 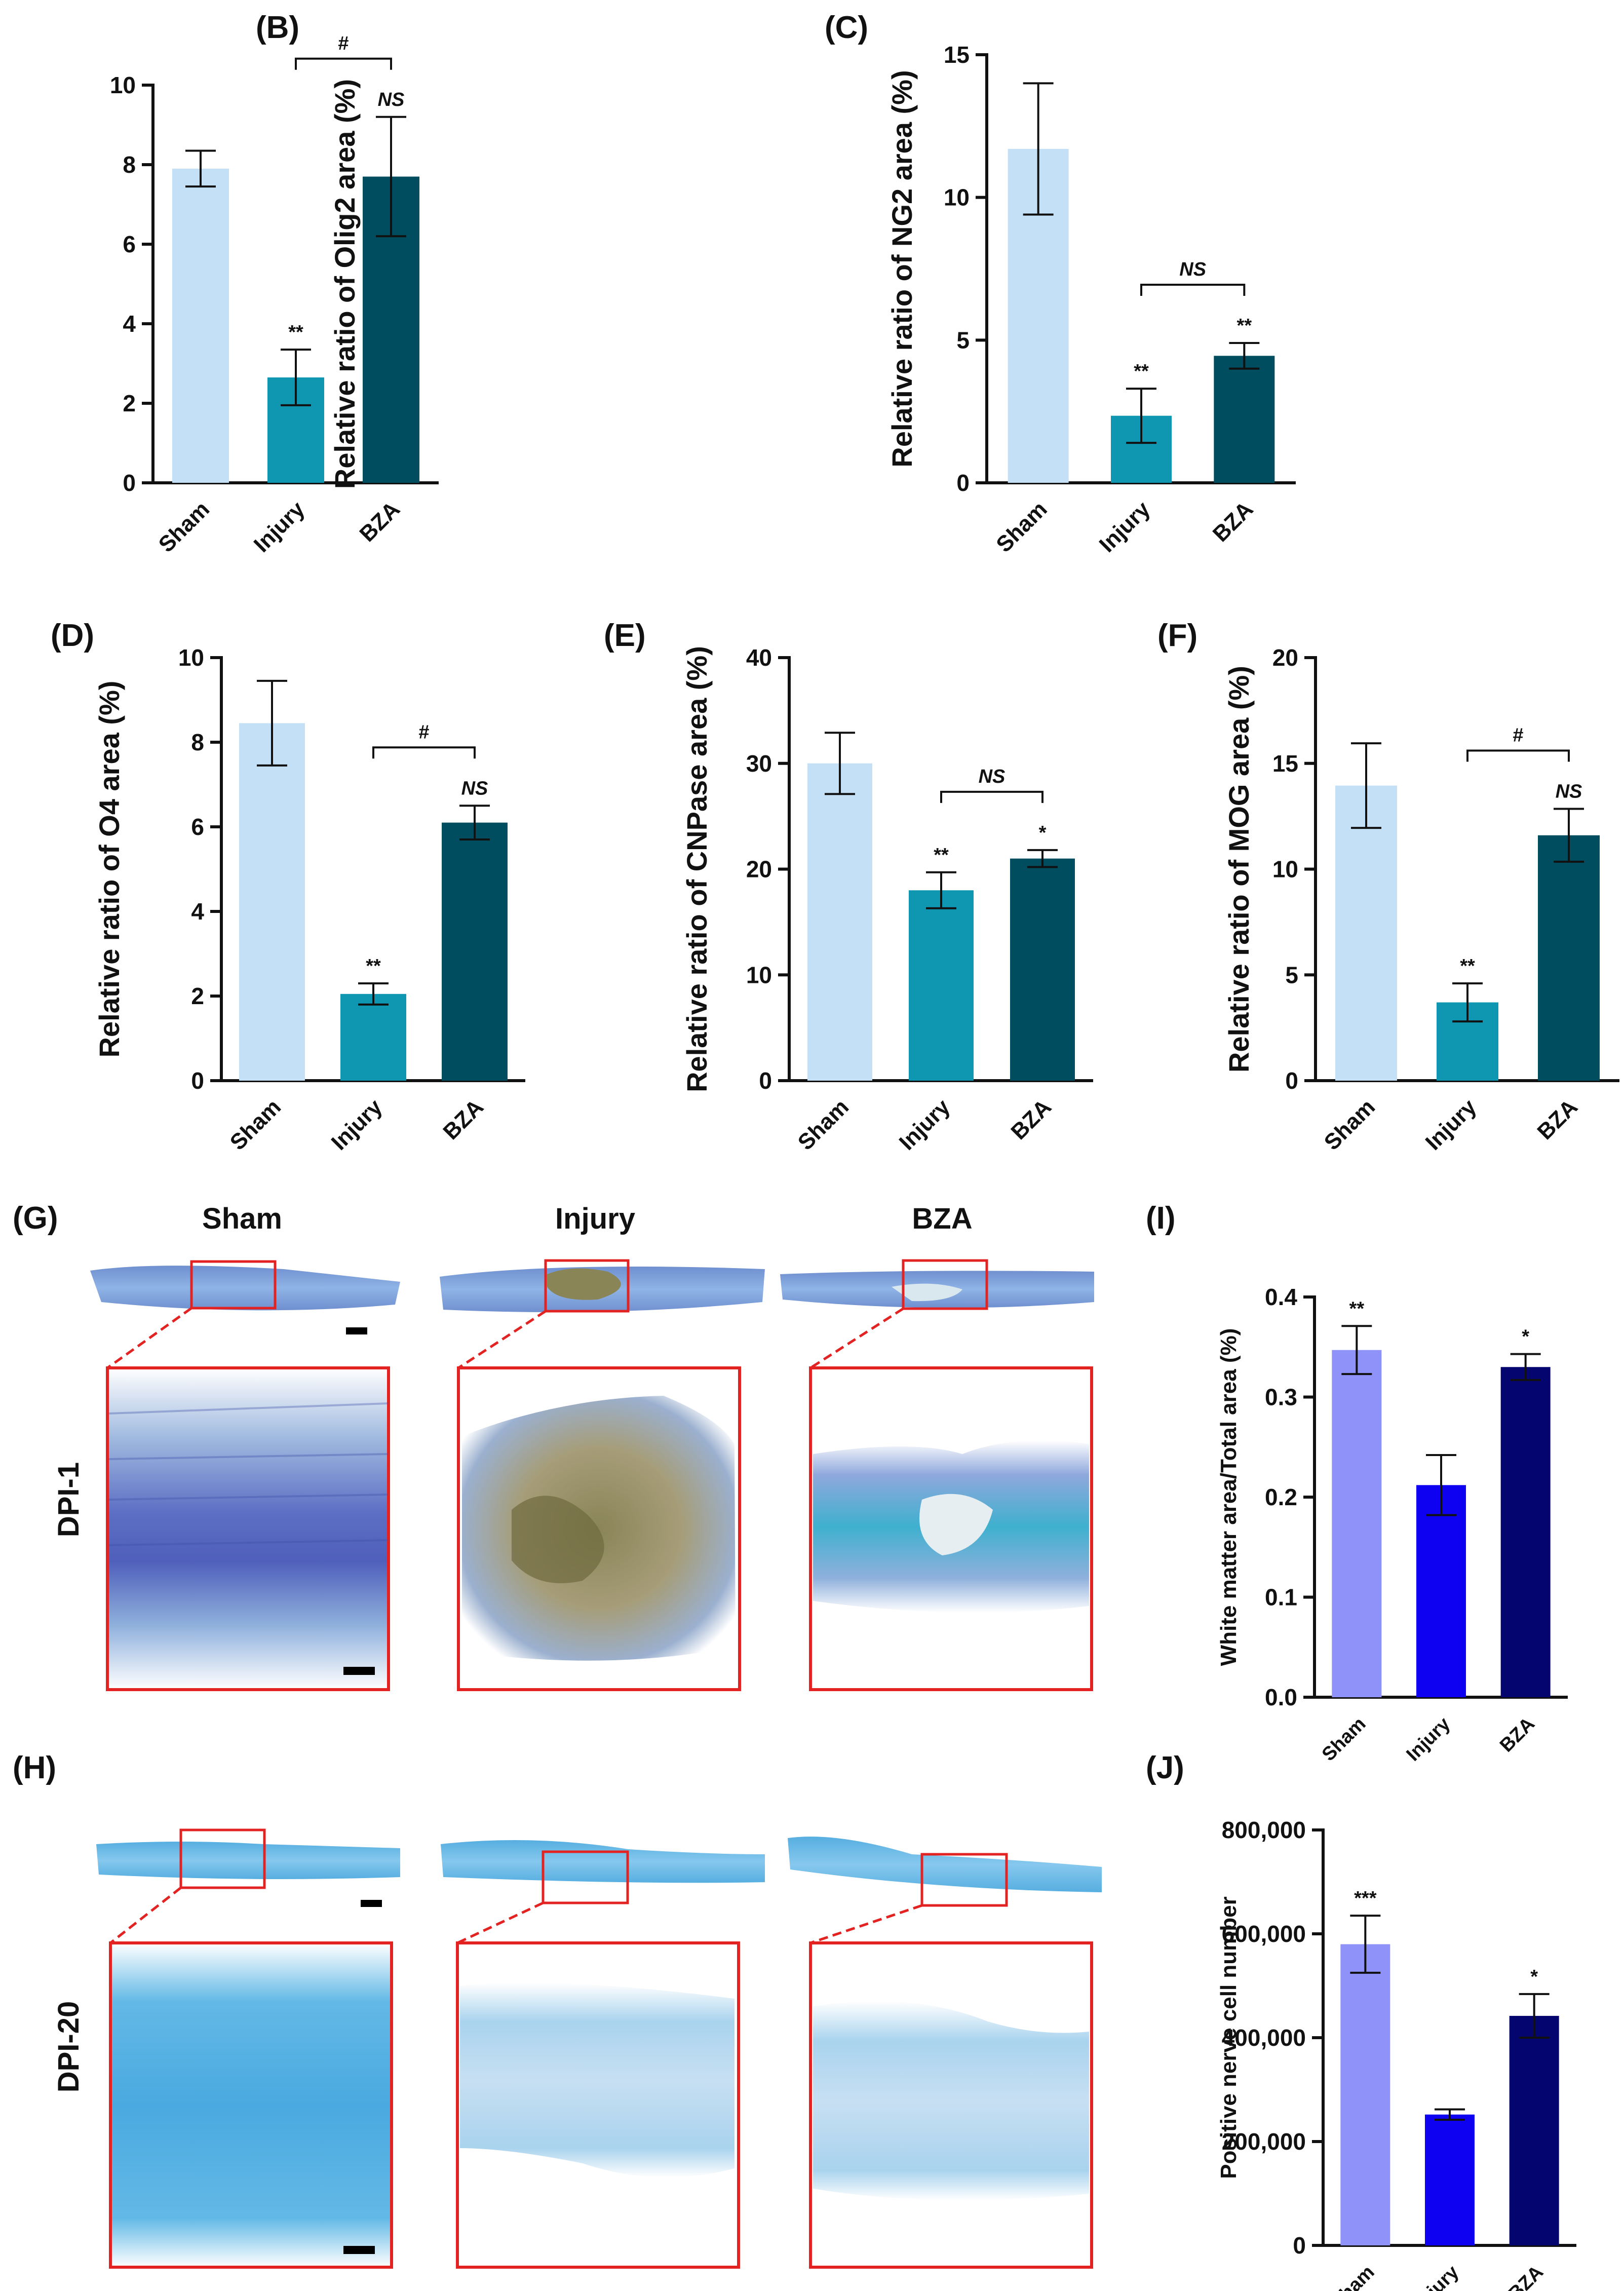 What do you see at coordinates (1569, 792) in the screenshot?
I see `chart-f-significance-bza: NS` at bounding box center [1569, 792].